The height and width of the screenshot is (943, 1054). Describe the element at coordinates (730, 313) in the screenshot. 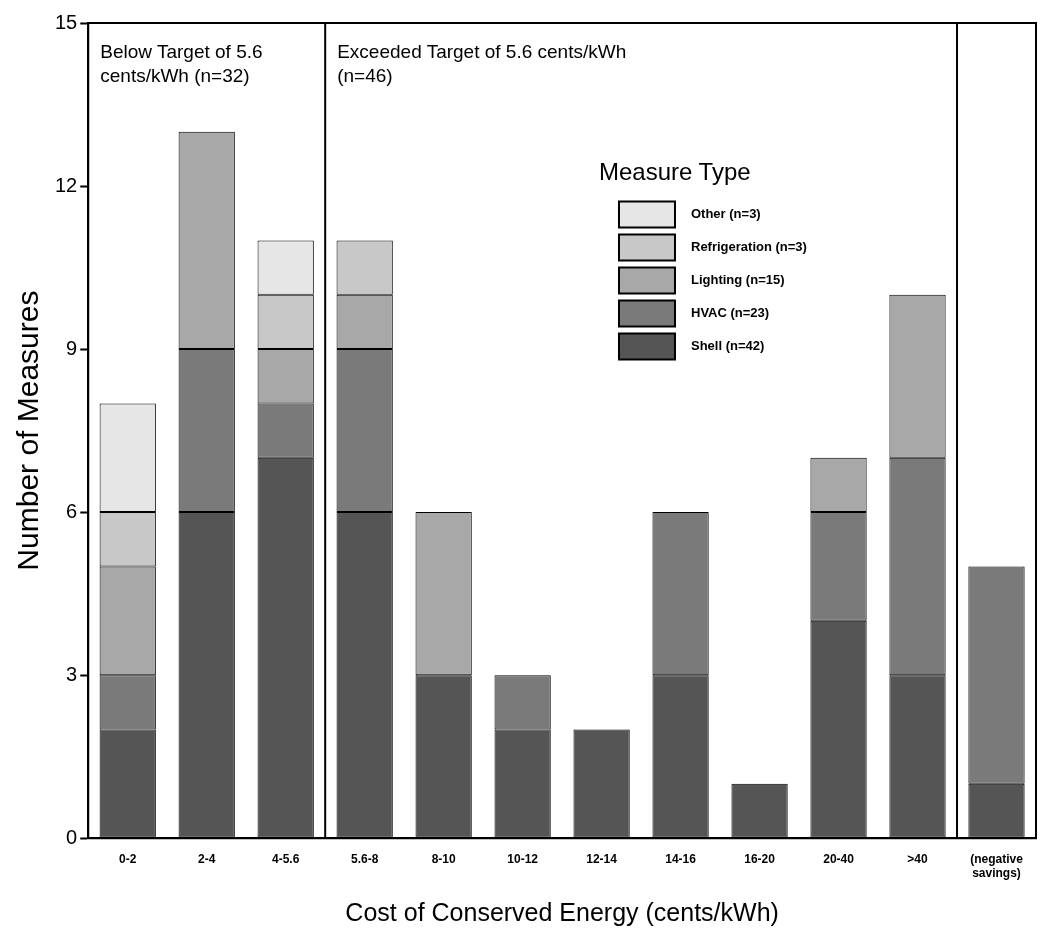

I see `legend-label: HVAC (n=23)` at that location.